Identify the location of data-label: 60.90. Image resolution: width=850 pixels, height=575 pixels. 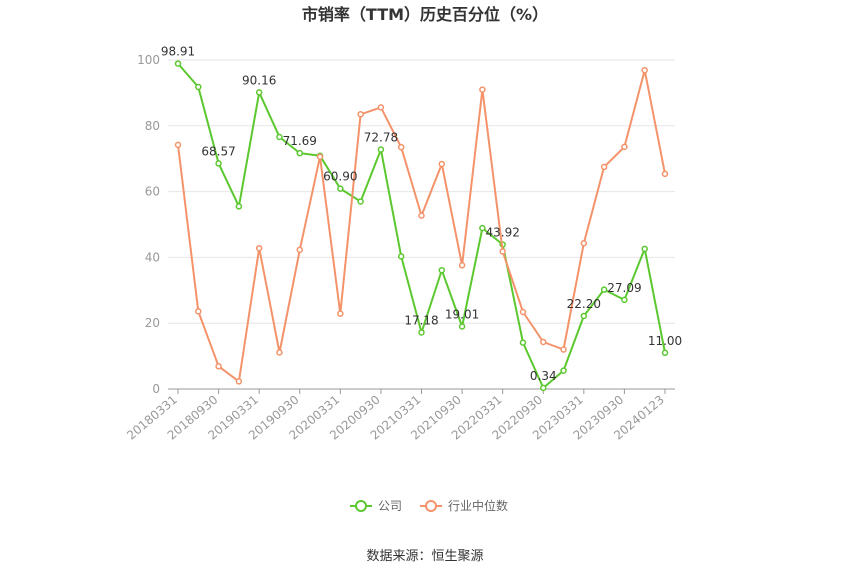
(340, 177).